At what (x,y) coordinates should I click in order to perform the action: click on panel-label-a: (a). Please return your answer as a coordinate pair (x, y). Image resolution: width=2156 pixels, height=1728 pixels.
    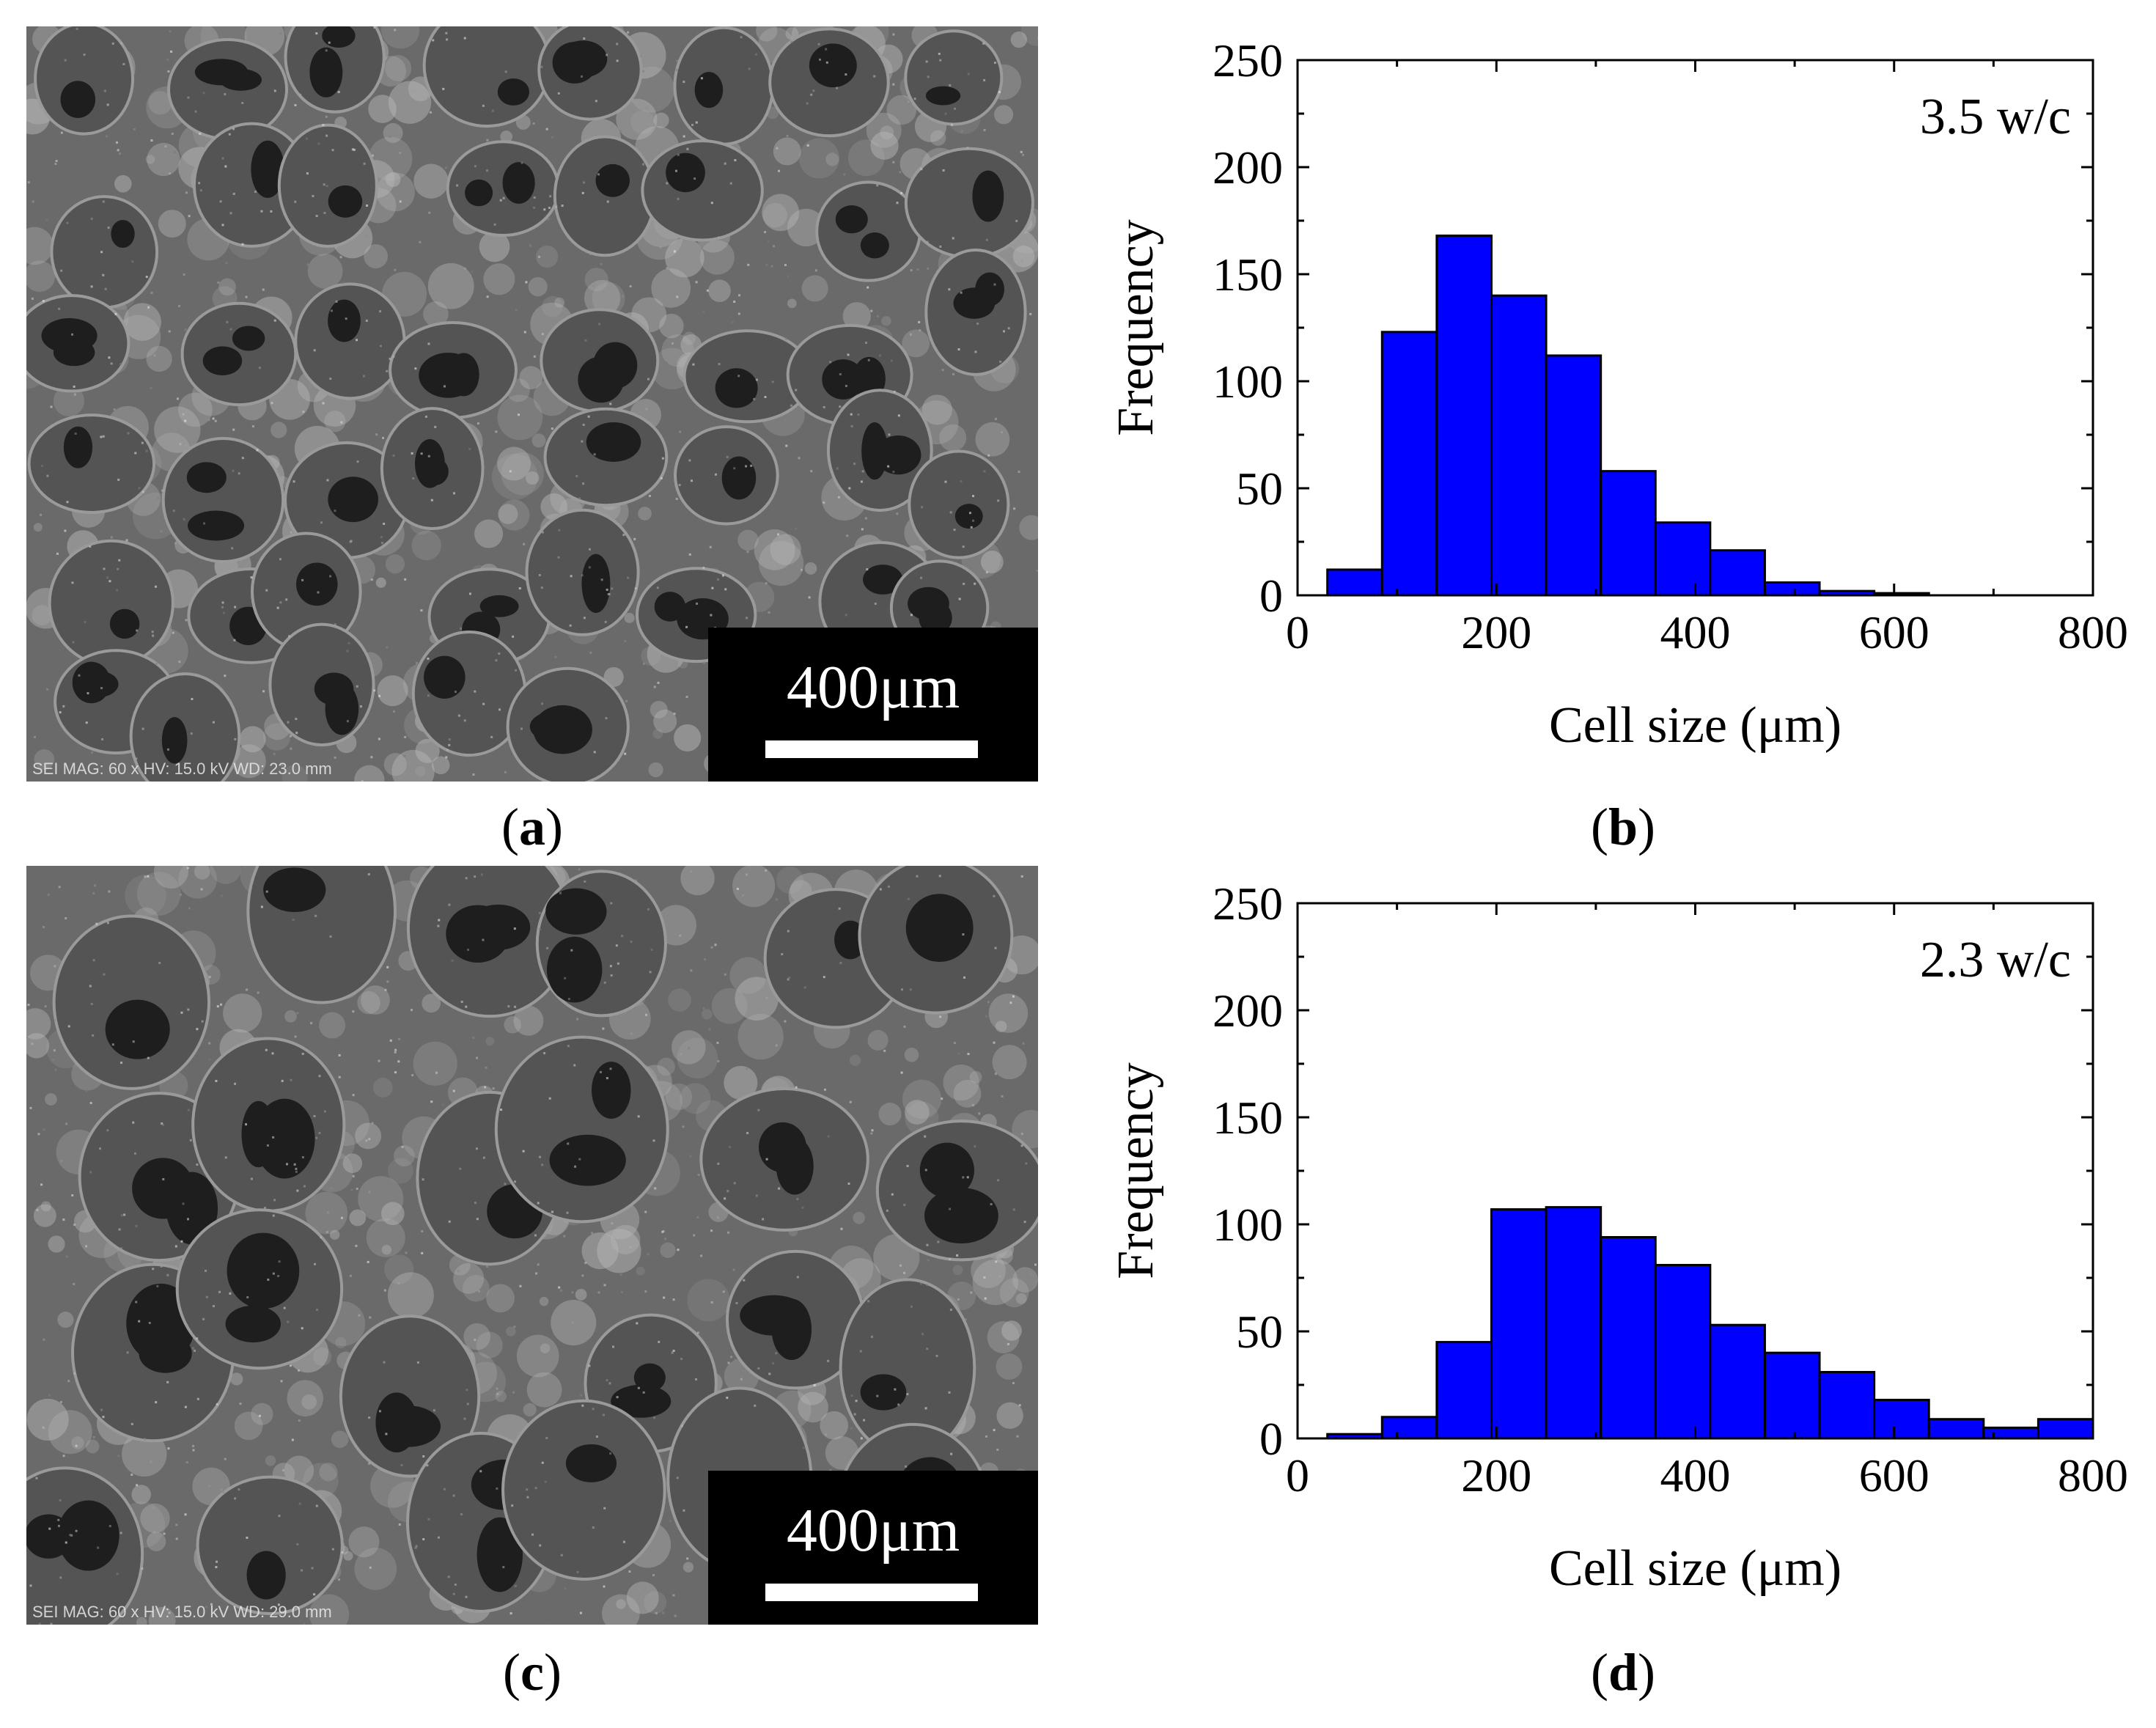
    Looking at the image, I should click on (532, 827).